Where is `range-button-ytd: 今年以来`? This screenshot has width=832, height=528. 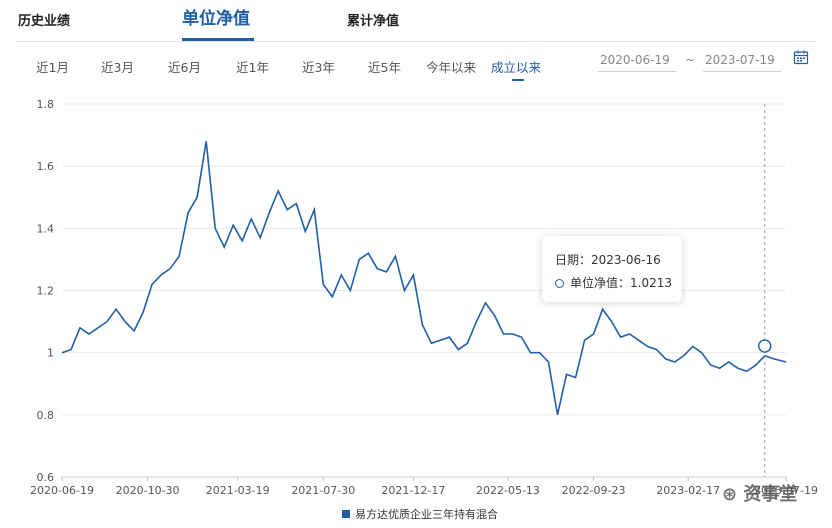
range-button-ytd: 今年以来 is located at coordinates (451, 67).